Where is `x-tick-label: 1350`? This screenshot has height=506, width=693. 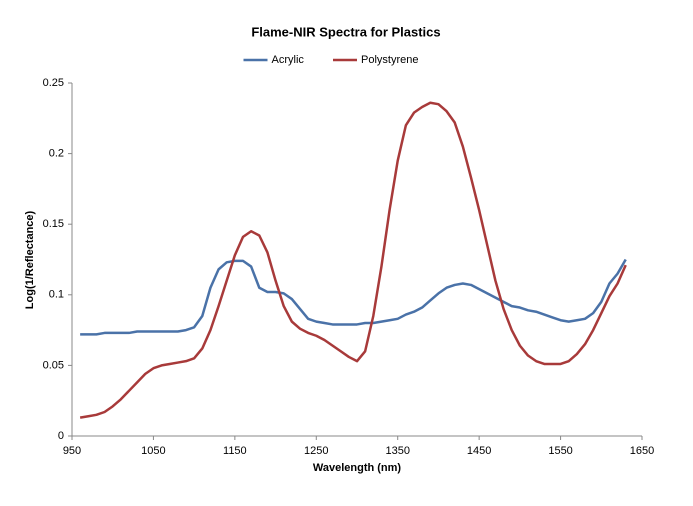 x-tick-label: 1350 is located at coordinates (397, 451).